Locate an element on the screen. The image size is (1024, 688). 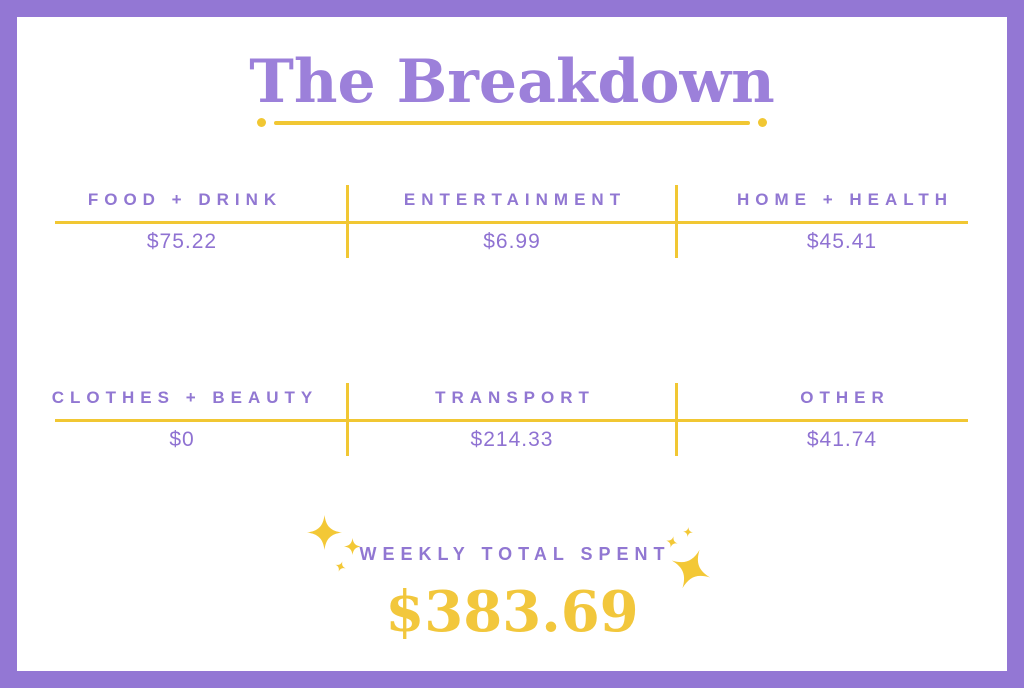
category-amount: $214.33 is located at coordinates (512, 439).